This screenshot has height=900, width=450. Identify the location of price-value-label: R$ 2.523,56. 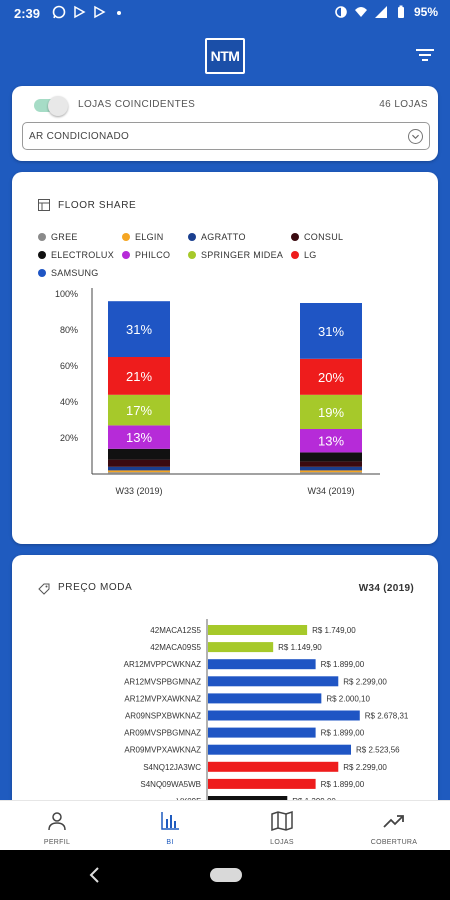
(378, 750).